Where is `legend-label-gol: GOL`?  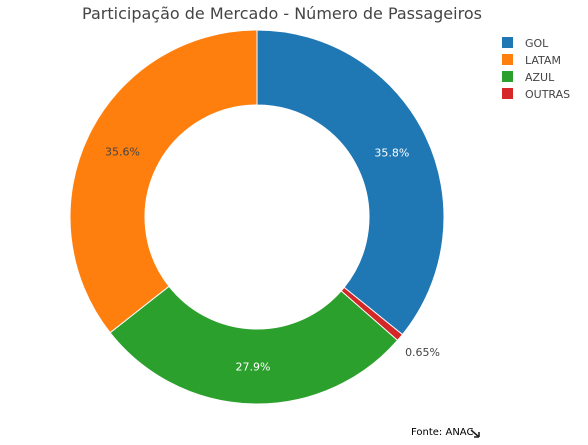 legend-label-gol: GOL is located at coordinates (537, 43).